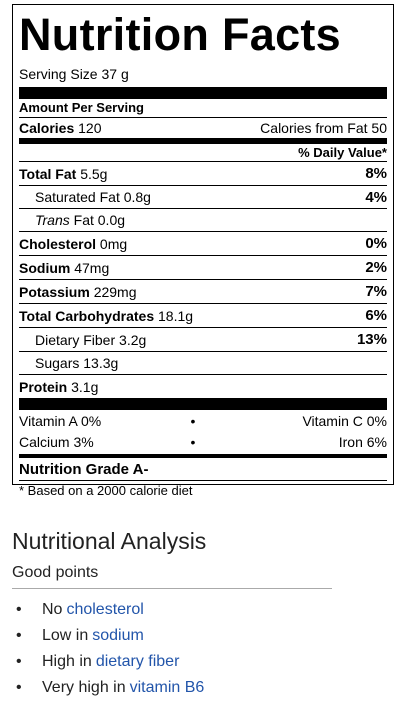  I want to click on nutrient-name: Dietary Fiber, so click(75, 339).